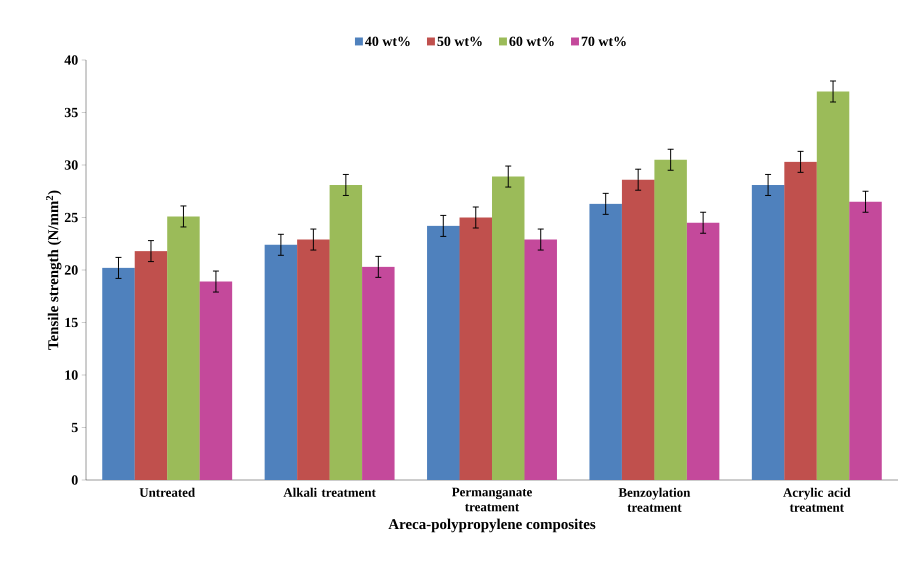 This screenshot has height=581, width=903. Describe the element at coordinates (71, 60) in the screenshot. I see `y-tick-label: 40` at that location.